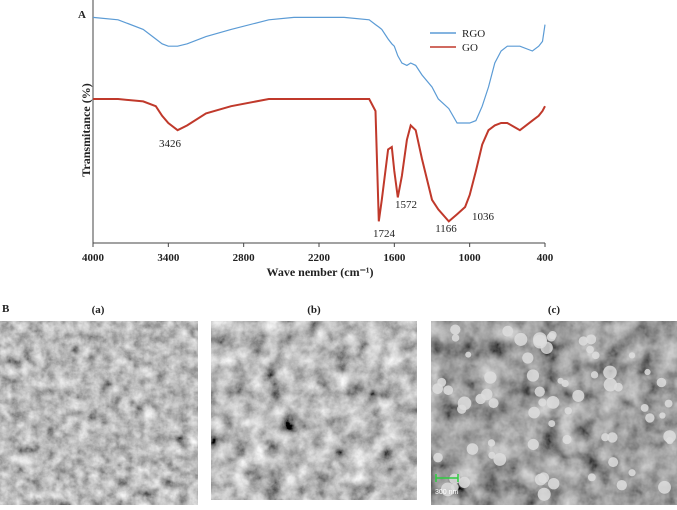 This screenshot has width=677, height=510. Describe the element at coordinates (473, 34) in the screenshot. I see `legend-label: RGO` at that location.